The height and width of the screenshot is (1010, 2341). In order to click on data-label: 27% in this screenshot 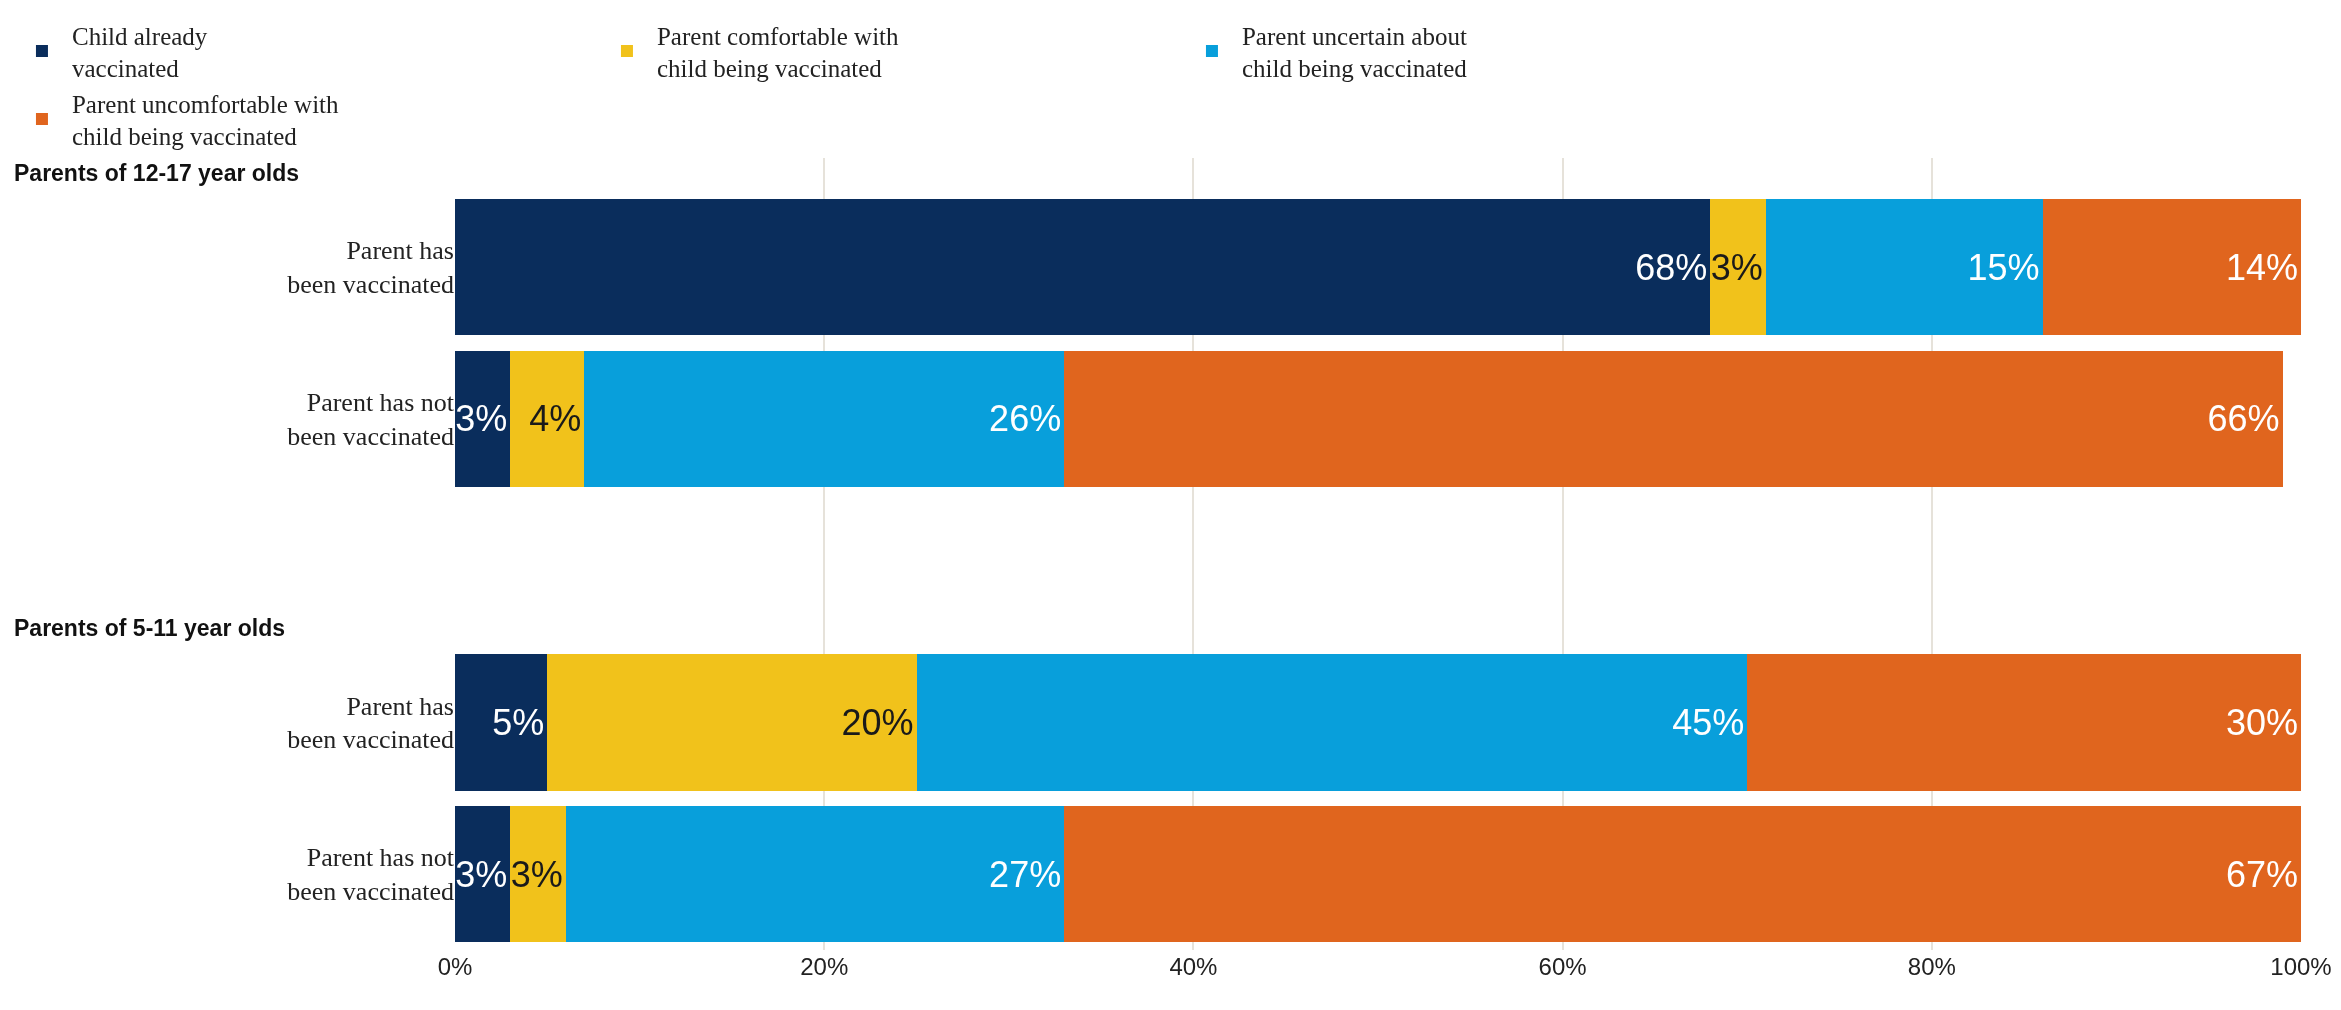, I will do `click(1025, 874)`.